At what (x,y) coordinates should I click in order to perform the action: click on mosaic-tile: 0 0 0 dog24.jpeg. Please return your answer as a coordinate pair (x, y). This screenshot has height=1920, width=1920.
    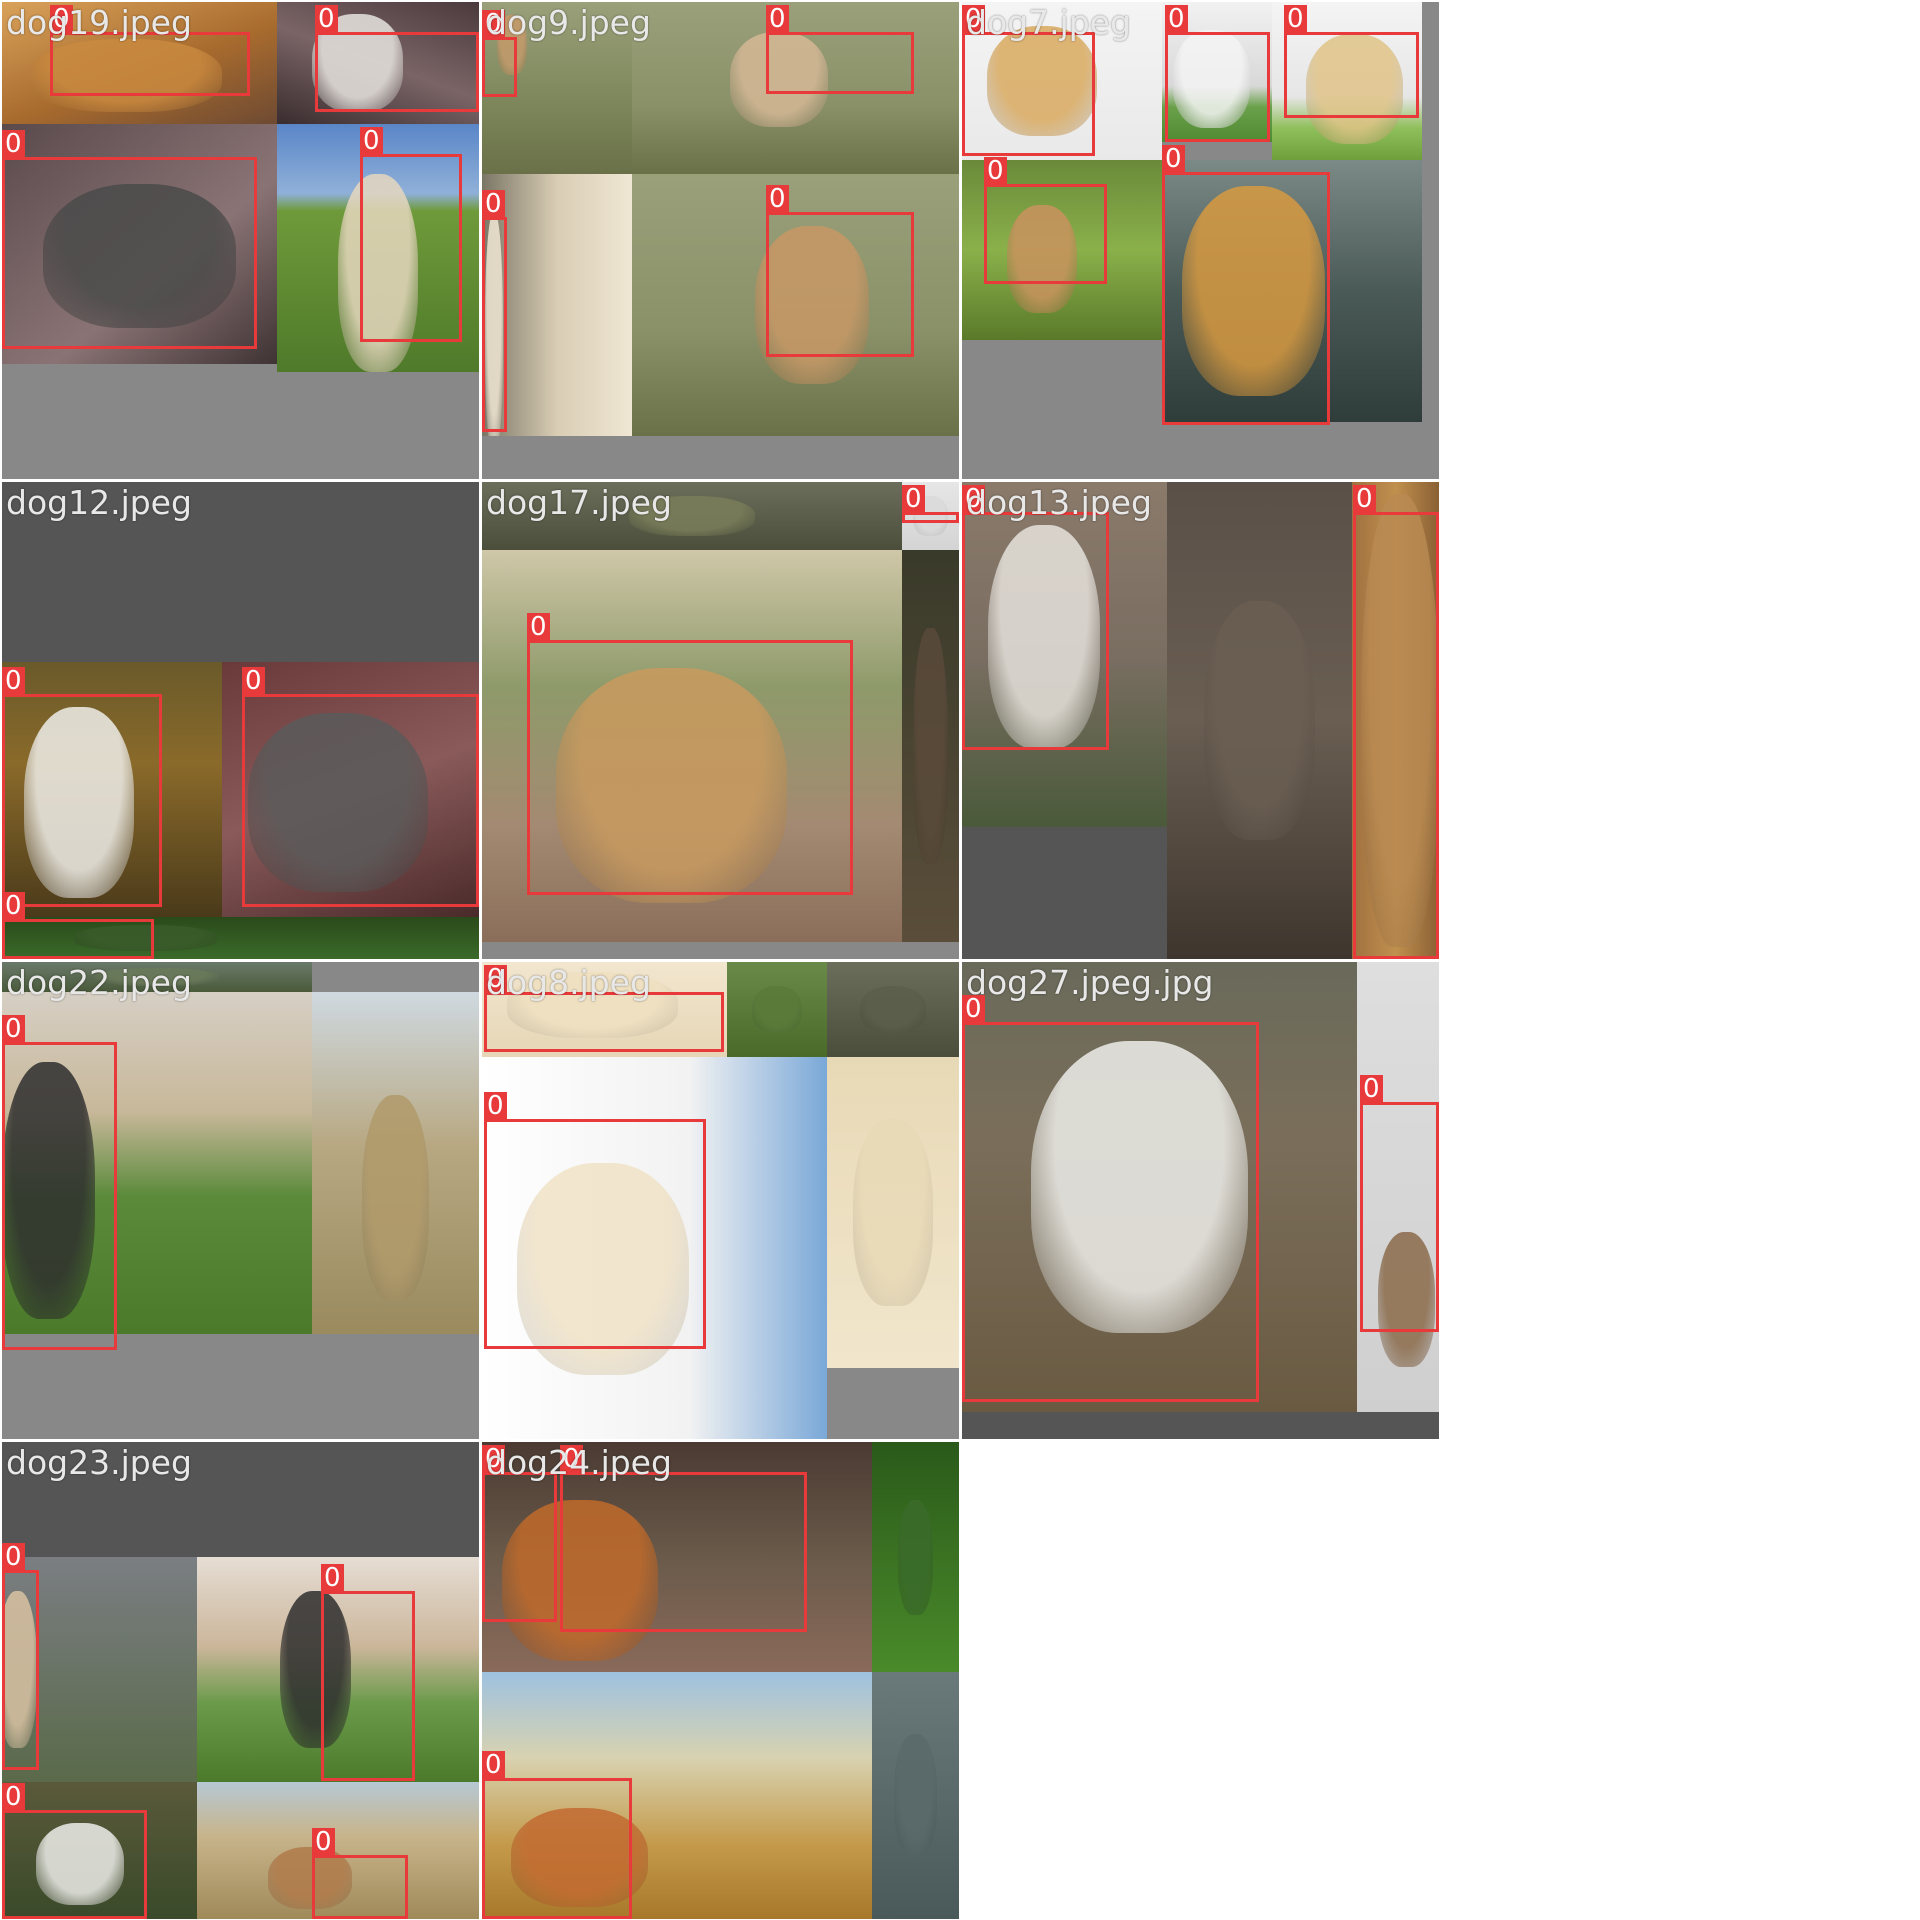
    Looking at the image, I should click on (720, 1680).